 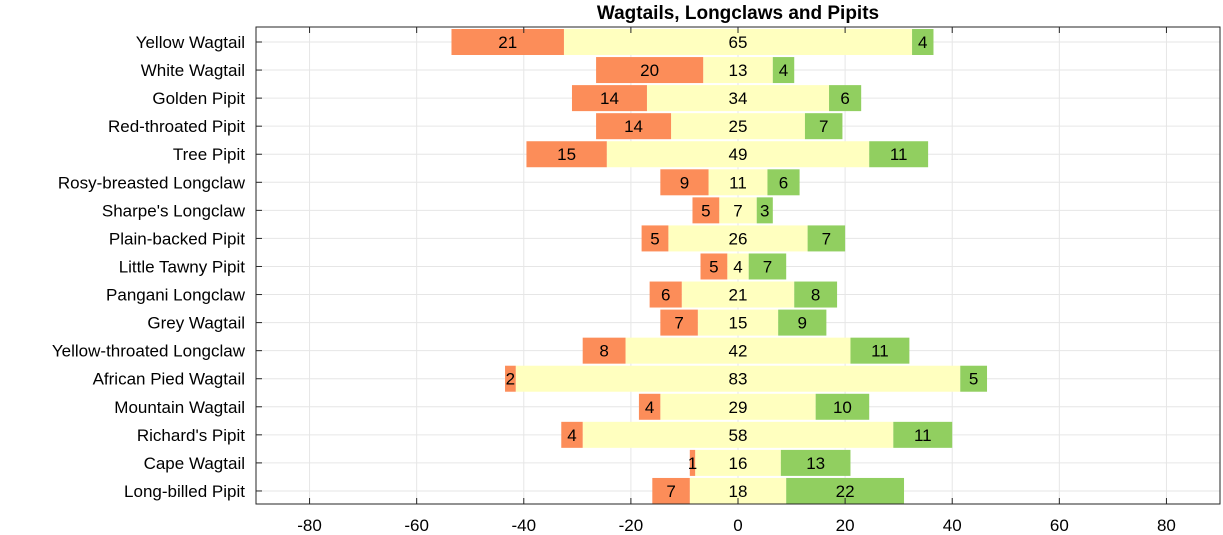 I want to click on data-label: 26, so click(x=738, y=238).